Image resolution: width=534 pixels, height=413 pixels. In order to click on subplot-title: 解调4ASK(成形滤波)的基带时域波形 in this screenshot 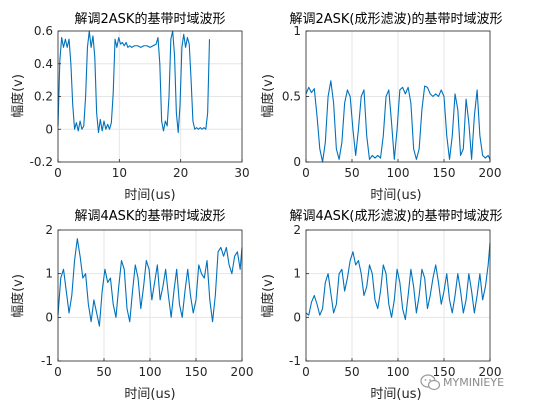, I will do `click(395, 216)`.